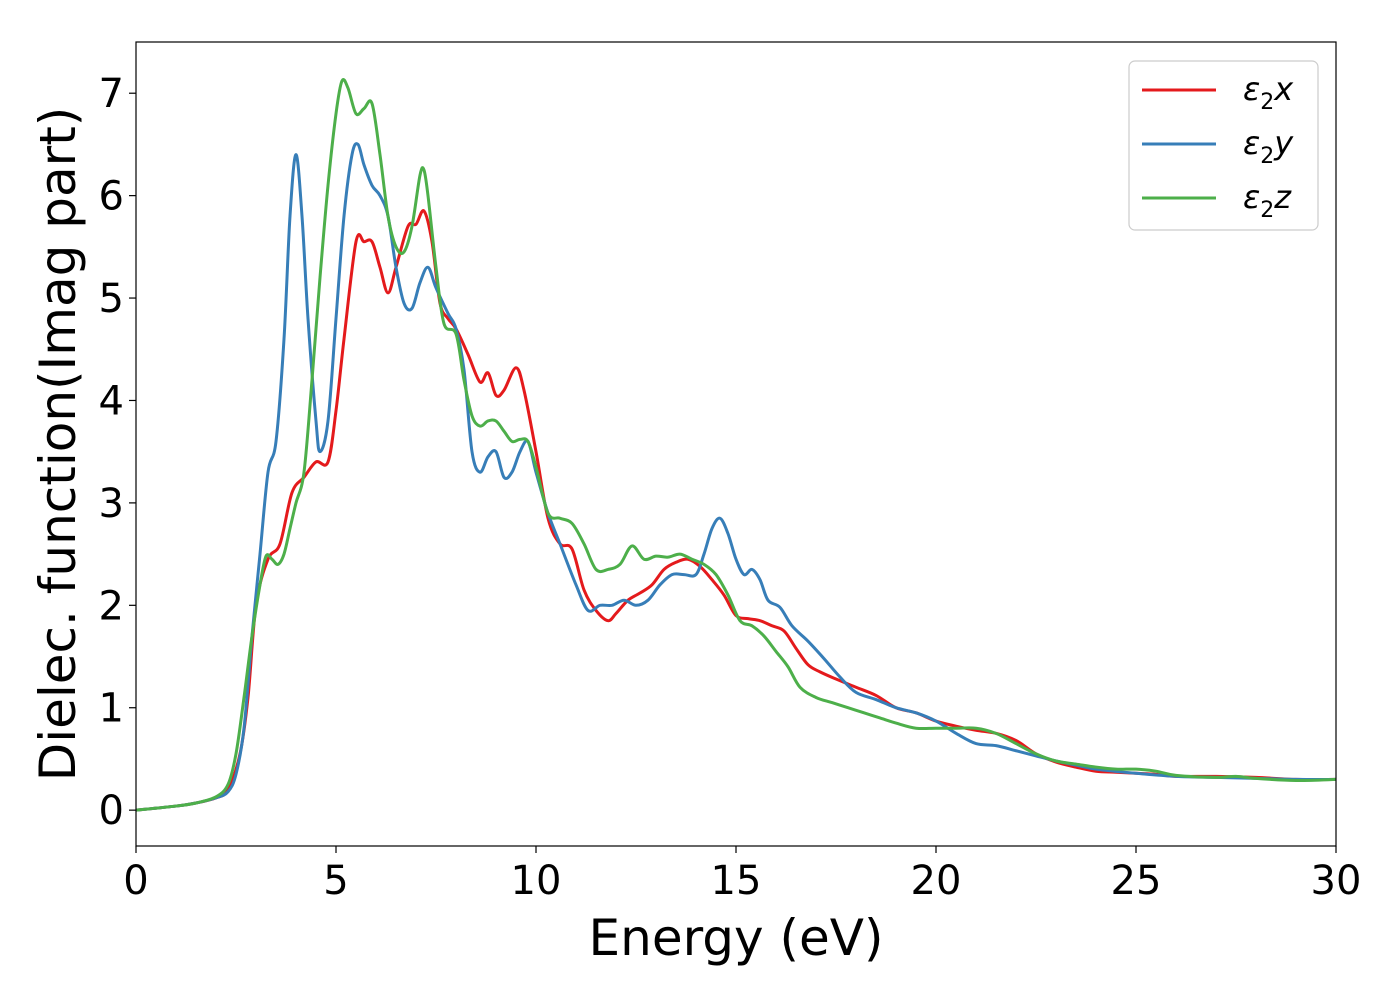 This screenshot has width=1400, height=1000. I want to click on legend-label-z: ε2z, so click(1267, 200).